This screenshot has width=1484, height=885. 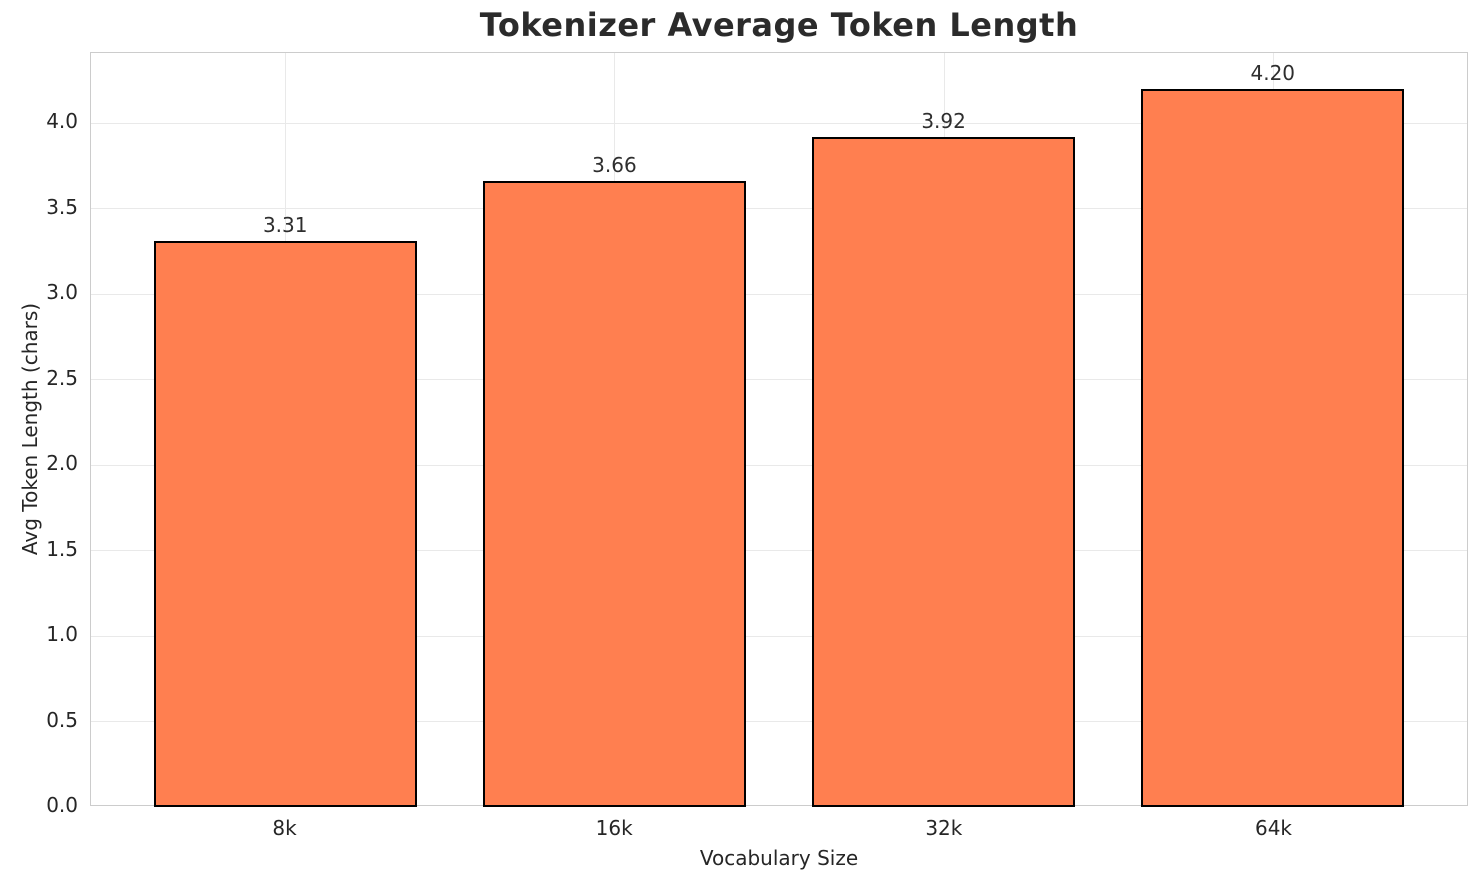 What do you see at coordinates (779, 25) in the screenshot?
I see `chart-title: Tokenizer Average Token Length` at bounding box center [779, 25].